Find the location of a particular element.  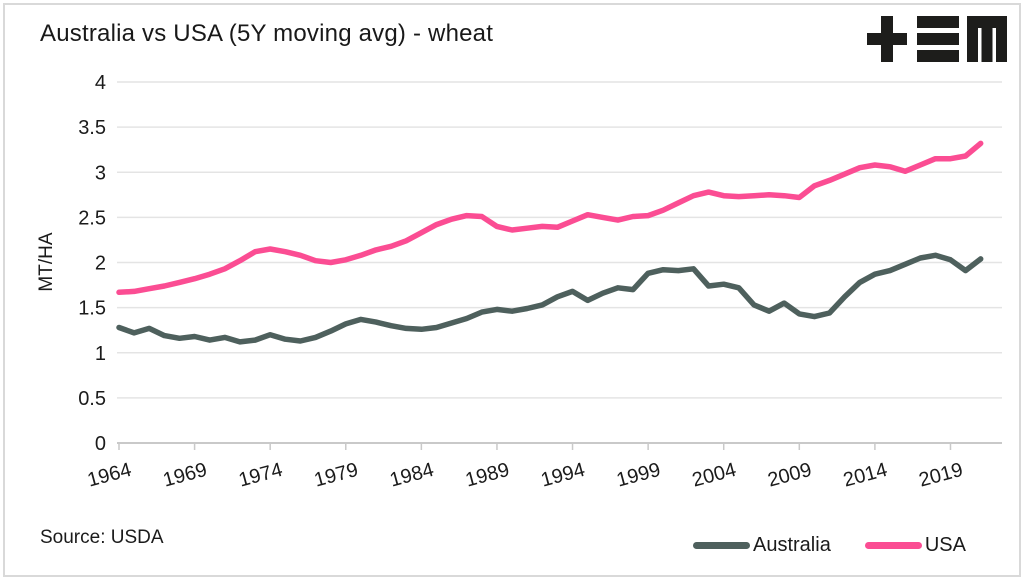

tem-logo is located at coordinates (937, 39).